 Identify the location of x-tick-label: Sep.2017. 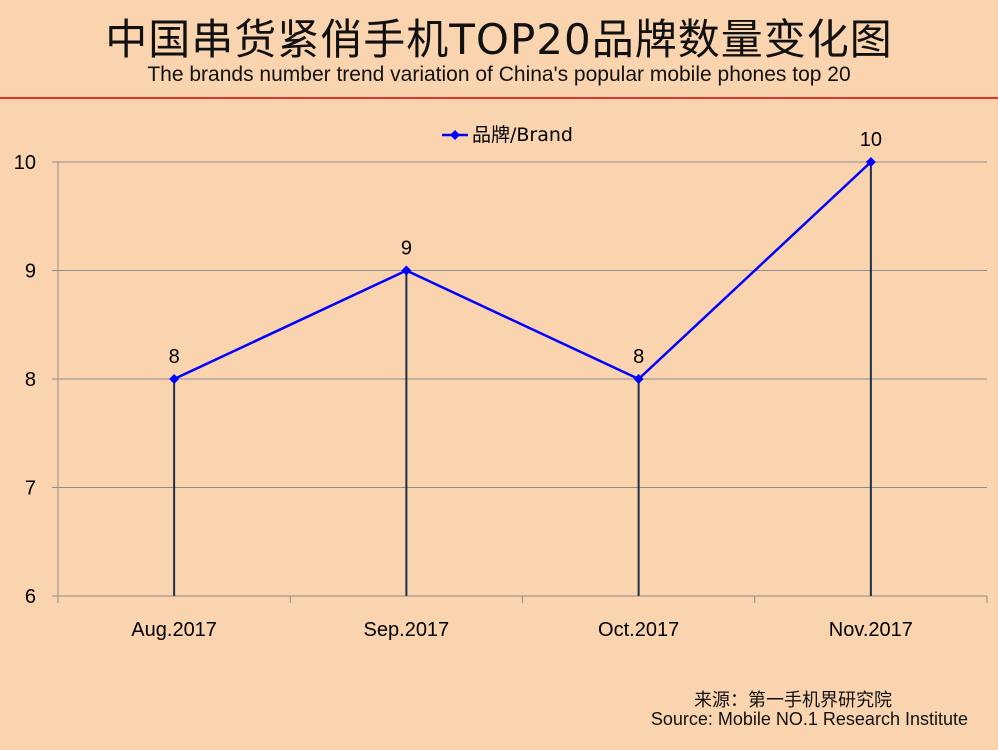
(407, 630).